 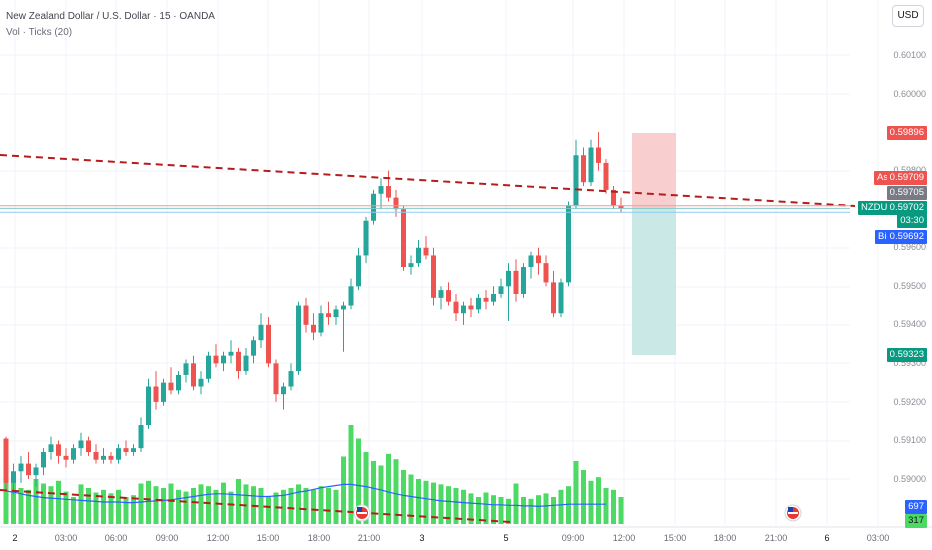 What do you see at coordinates (909, 247) in the screenshot?
I see `price-tick: 0.59600` at bounding box center [909, 247].